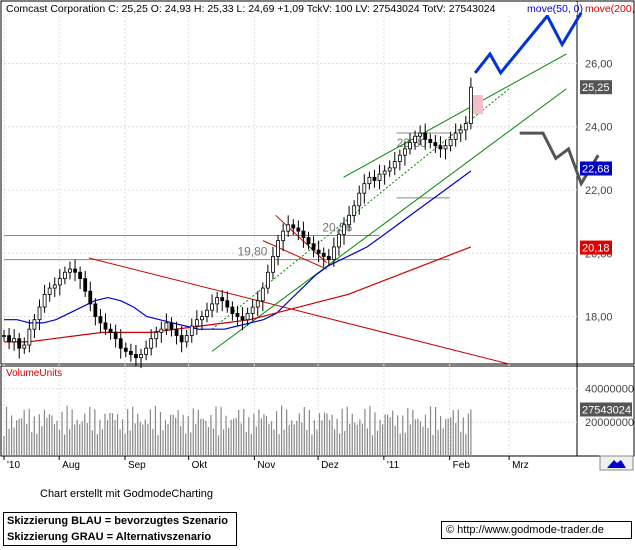 This screenshot has width=635, height=550. I want to click on x-tick-label: Feb, so click(462, 465).